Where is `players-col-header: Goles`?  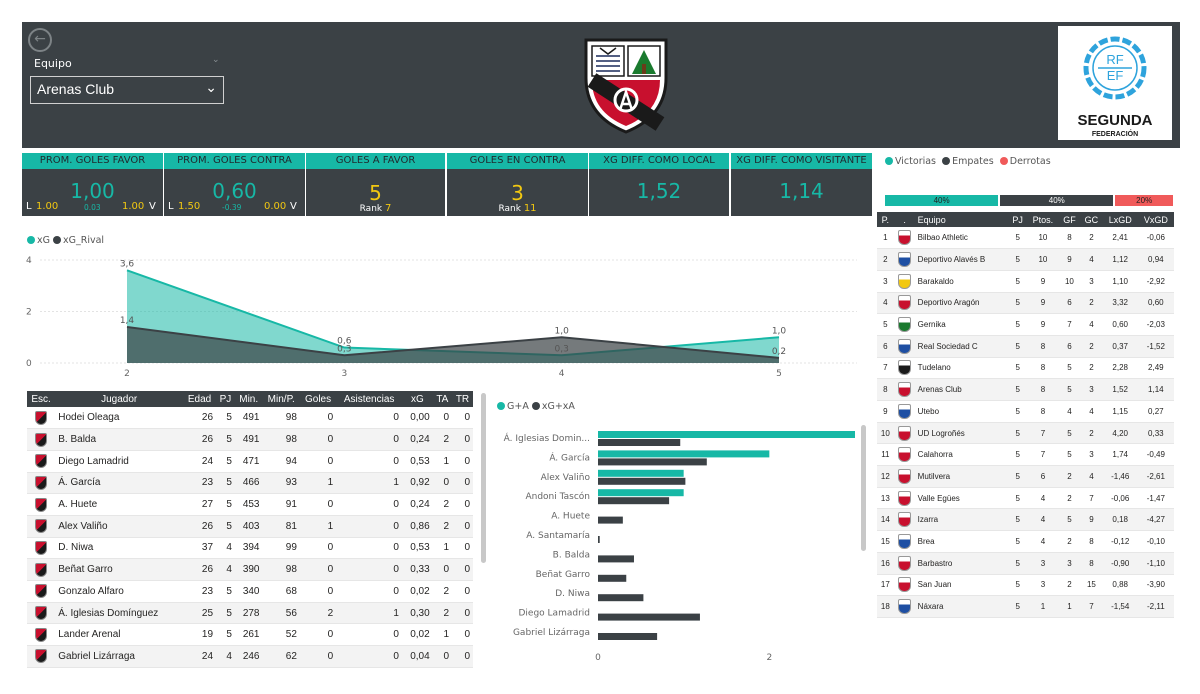
players-col-header: Goles is located at coordinates (318, 399).